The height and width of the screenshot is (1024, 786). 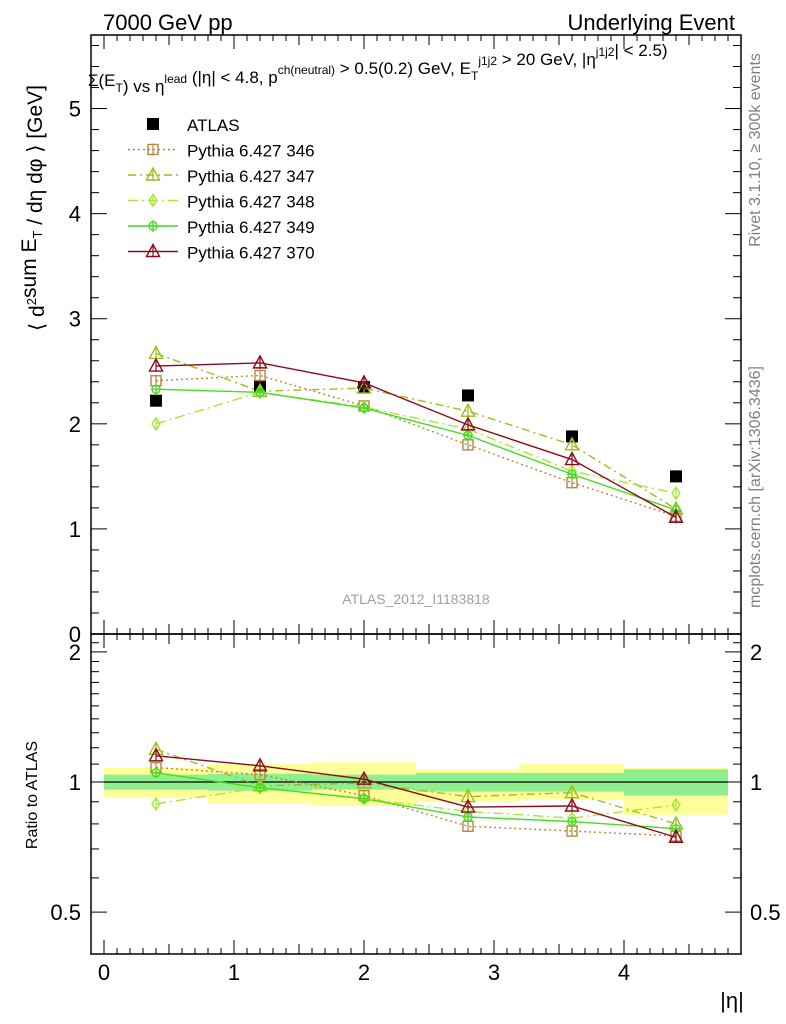 I want to click on ratio-series-group, so click(x=416, y=791).